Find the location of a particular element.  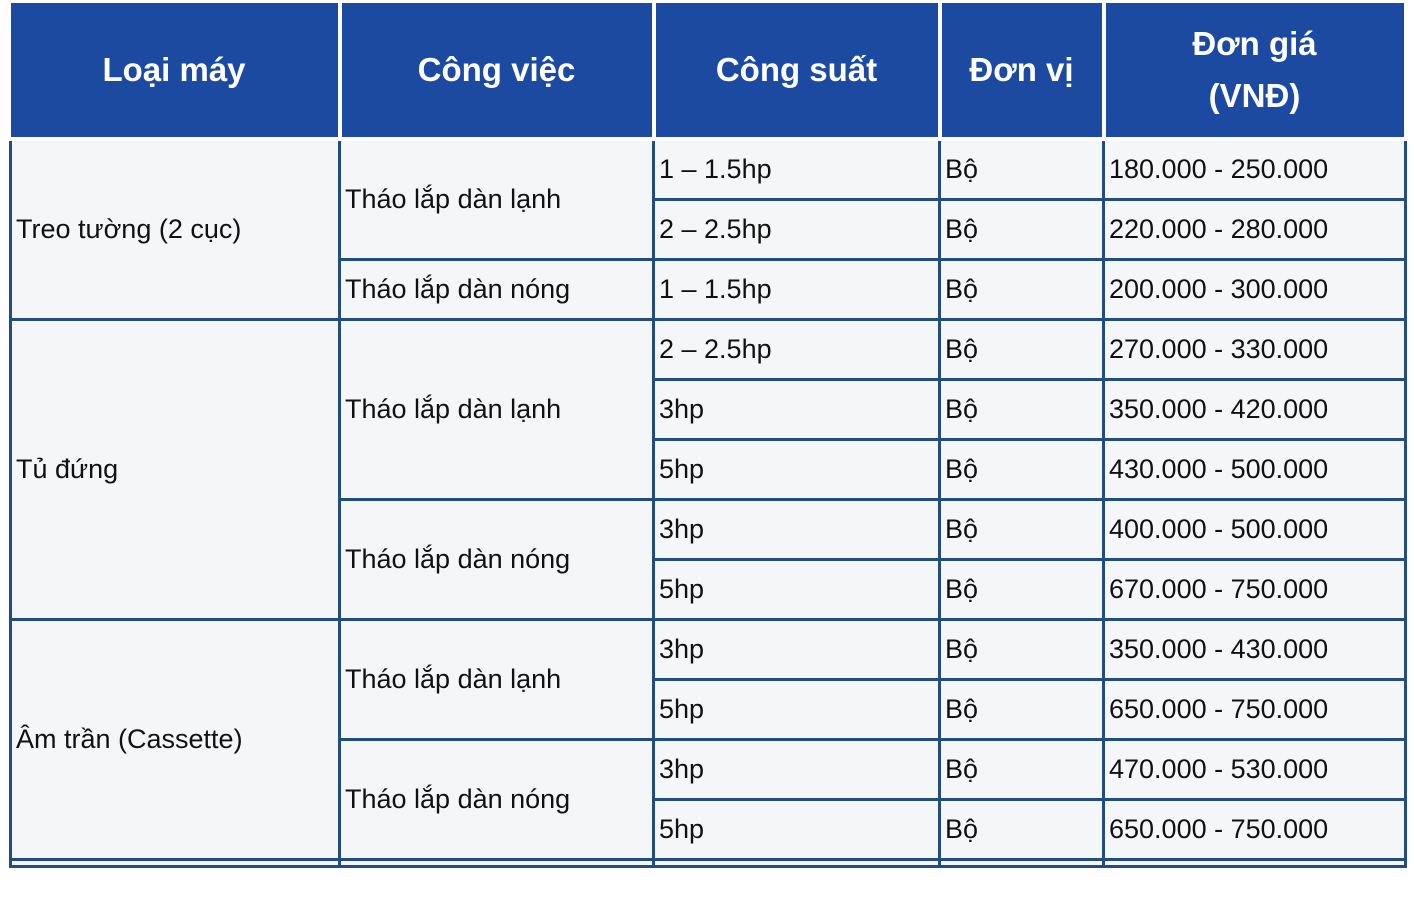

price-cell: 350.000 - 420.000 is located at coordinates (1254, 409).